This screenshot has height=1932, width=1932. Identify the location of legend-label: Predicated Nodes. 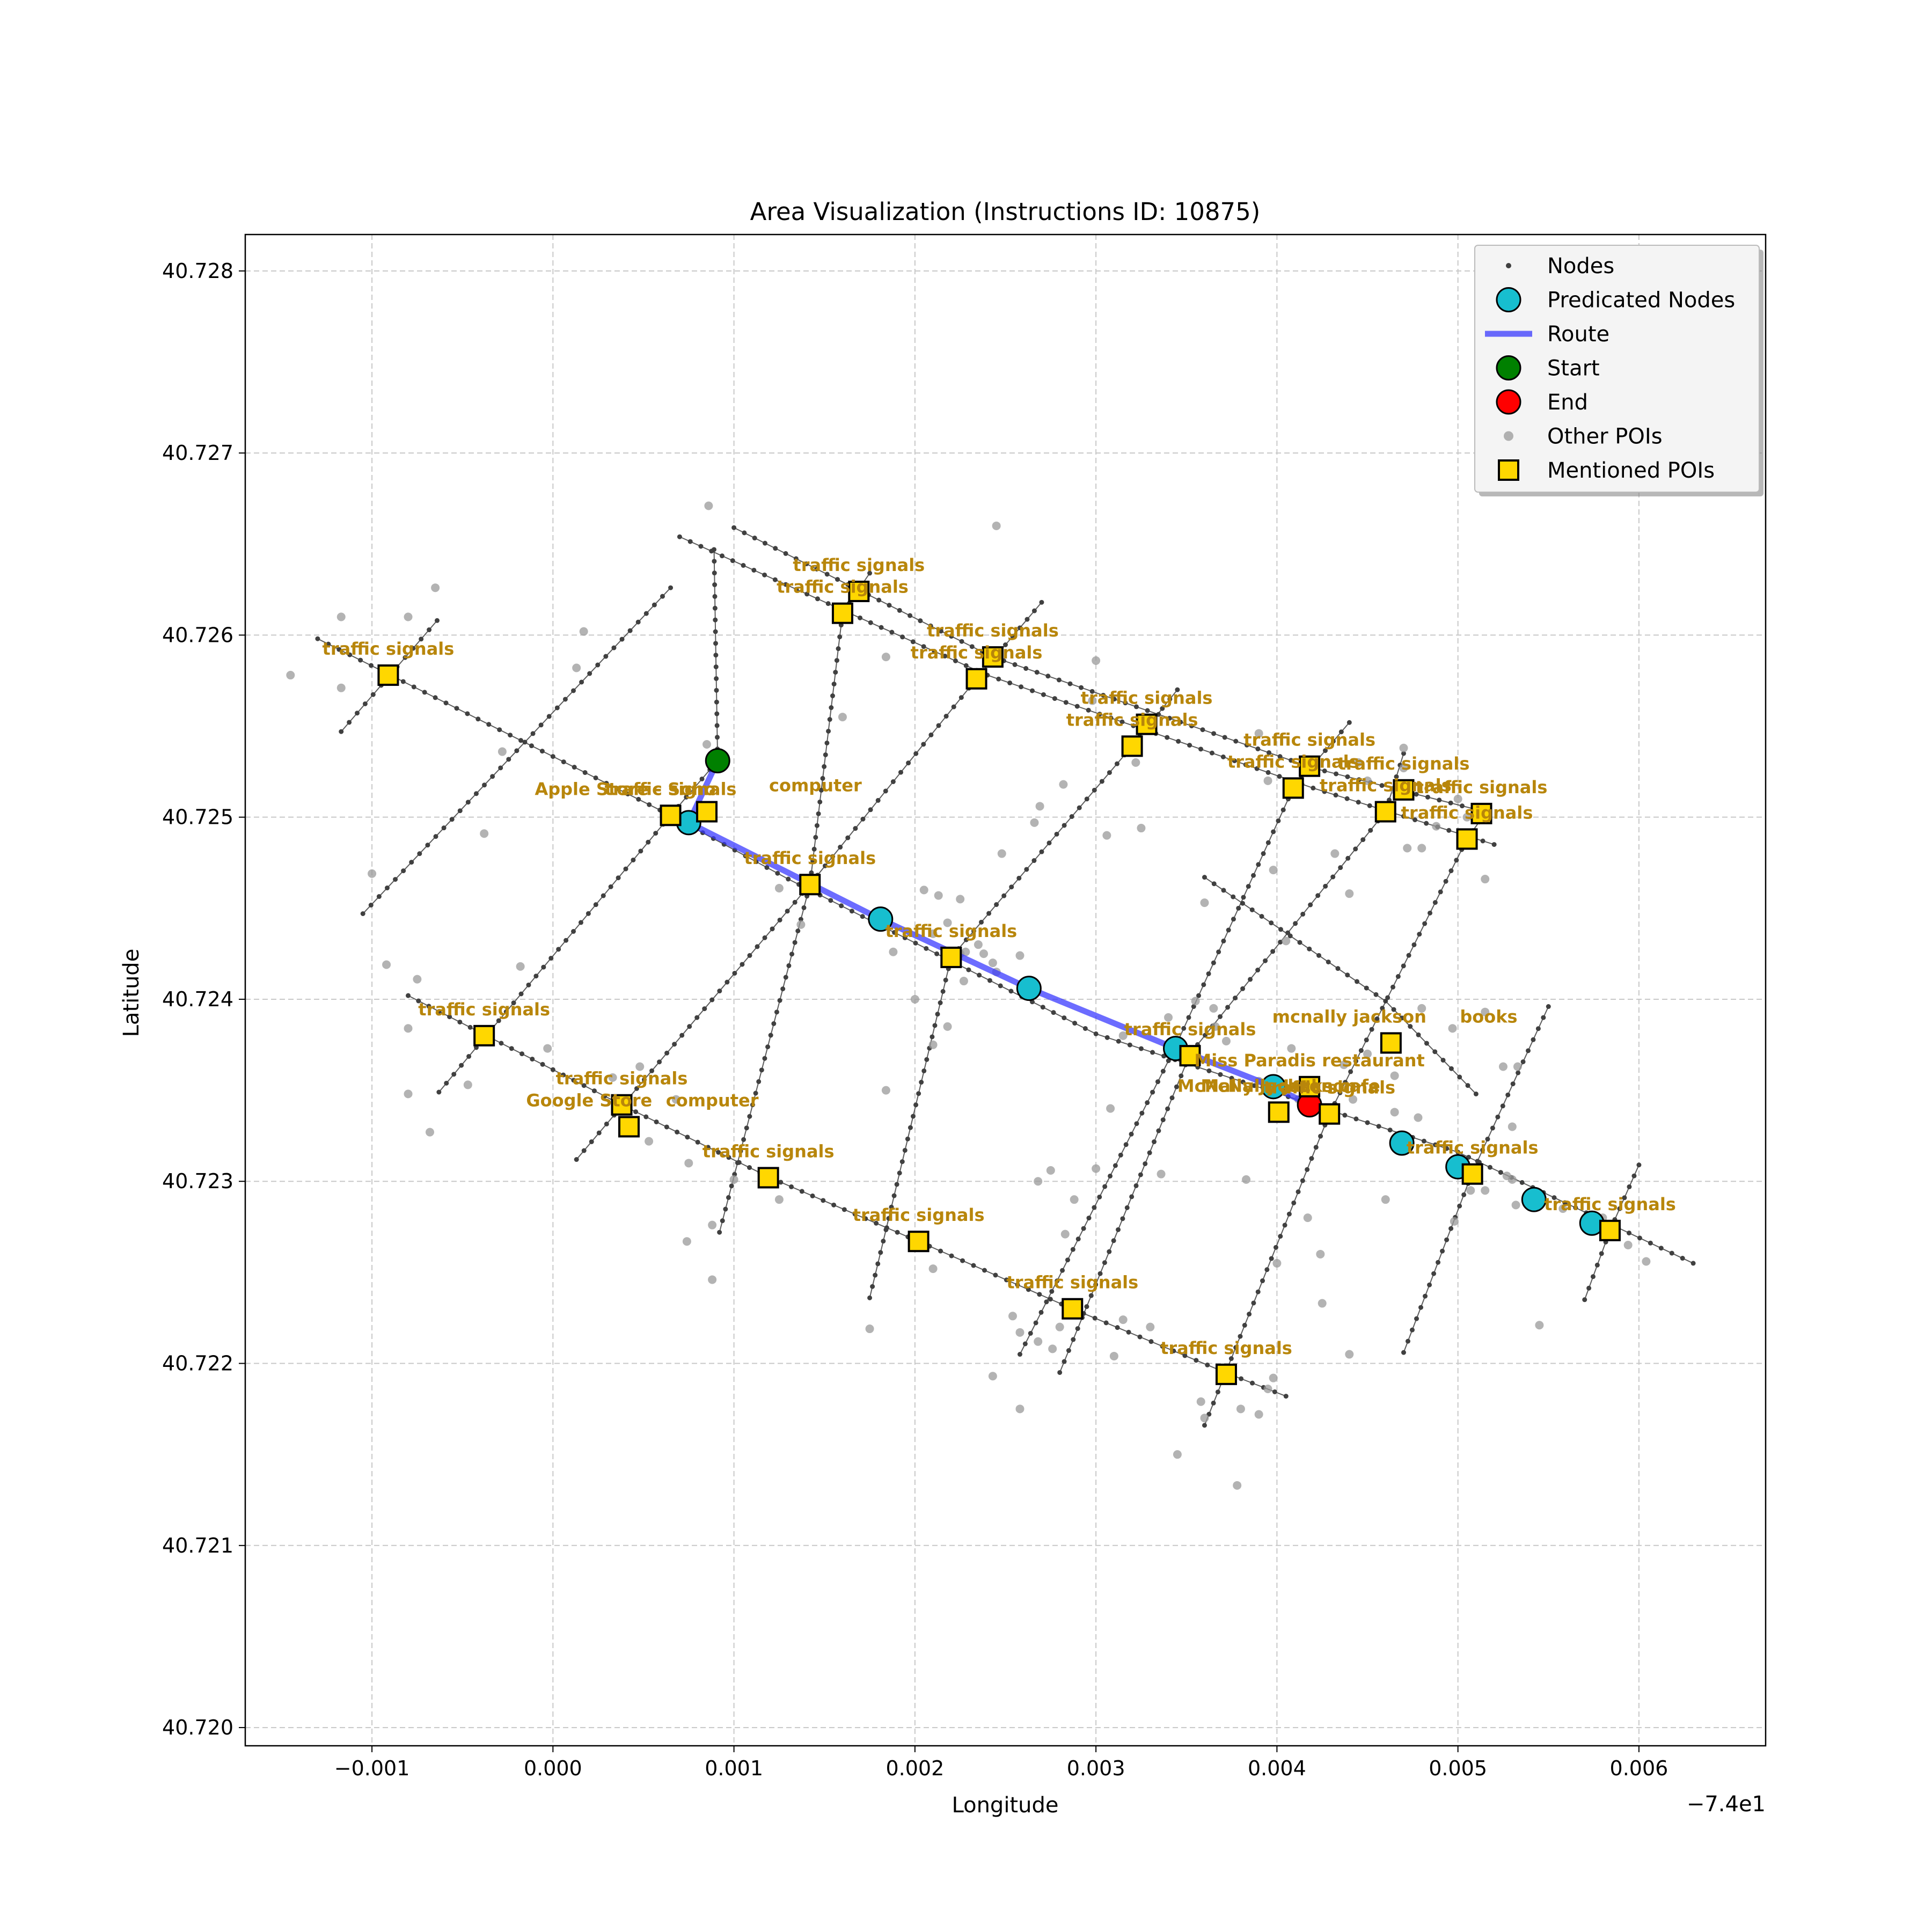
(1641, 300).